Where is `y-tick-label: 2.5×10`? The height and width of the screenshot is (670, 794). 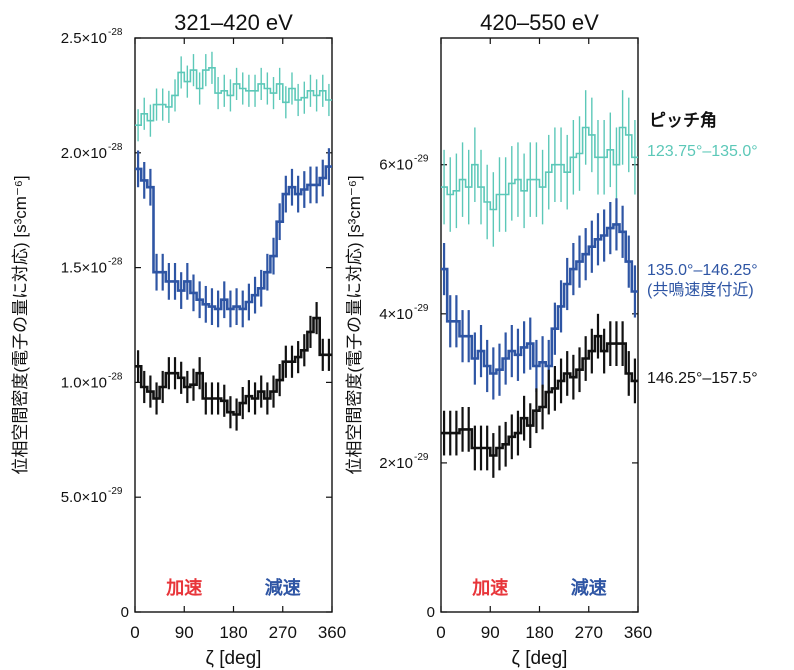 y-tick-label: 2.5×10 is located at coordinates (84, 38).